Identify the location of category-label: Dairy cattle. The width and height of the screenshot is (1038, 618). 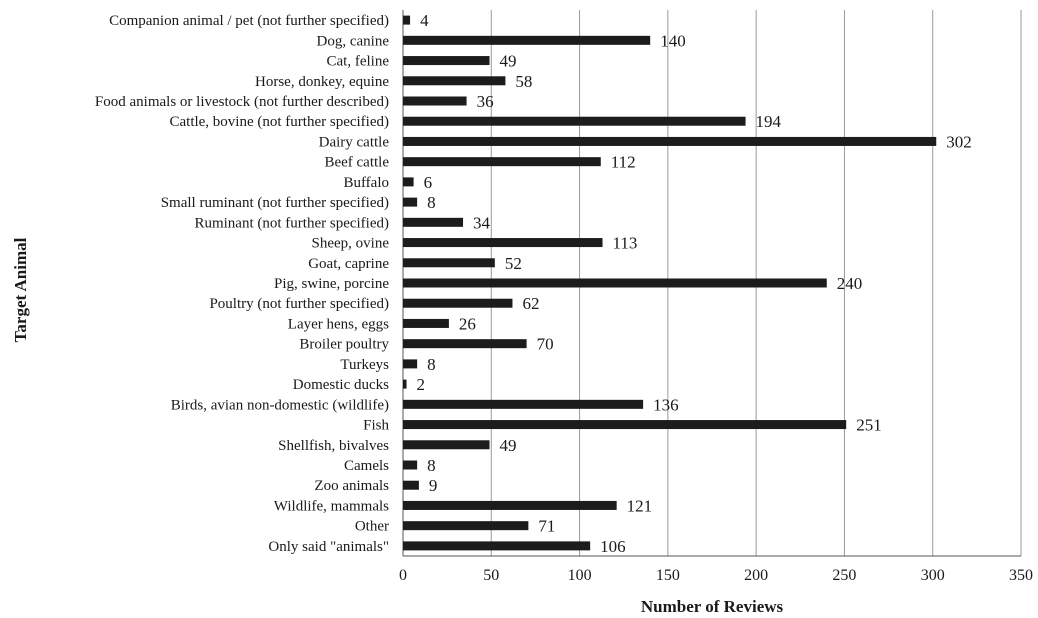
(354, 142).